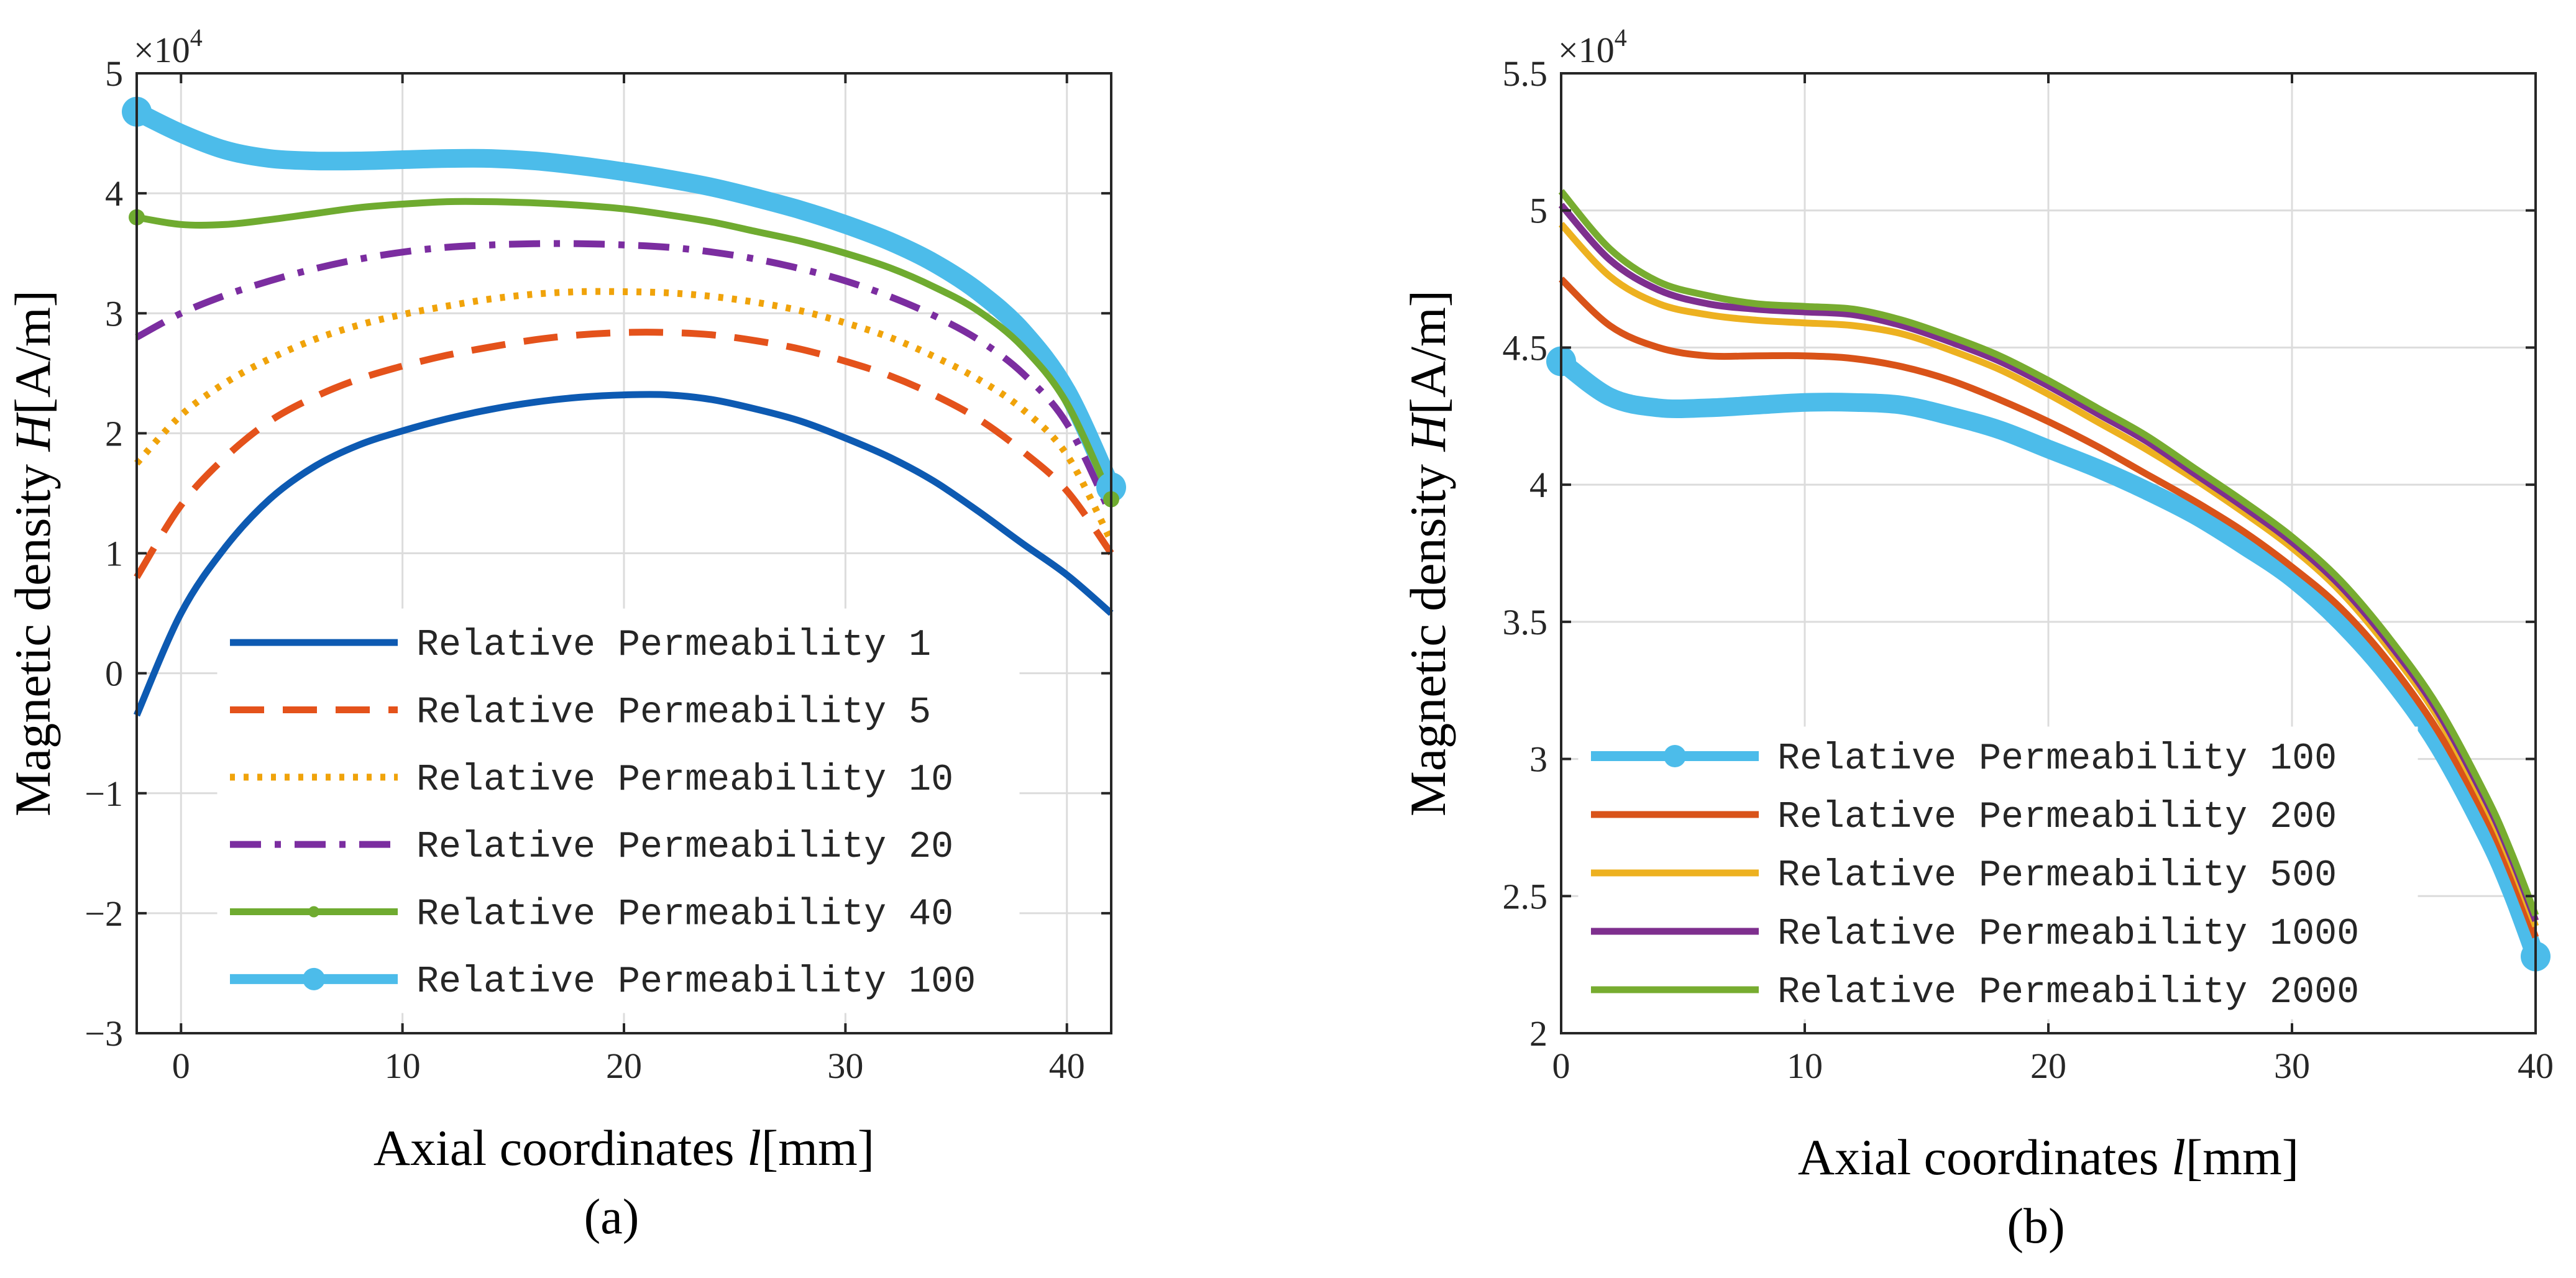 The image size is (2576, 1278). Describe the element at coordinates (114, 554) in the screenshot. I see `y-tick-label: 1` at that location.